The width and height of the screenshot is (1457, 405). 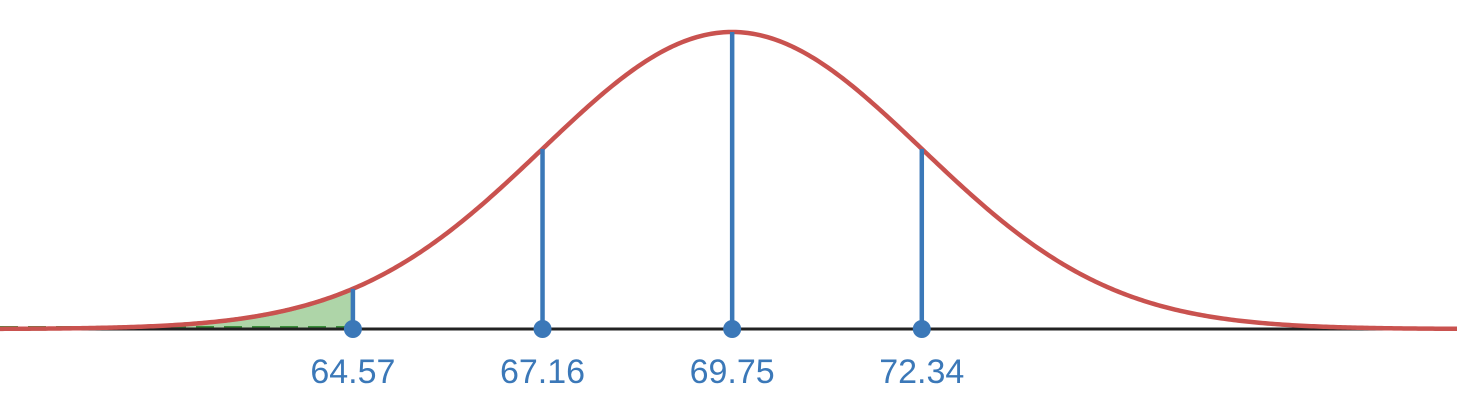 What do you see at coordinates (176, 308) in the screenshot?
I see `shaded-area` at bounding box center [176, 308].